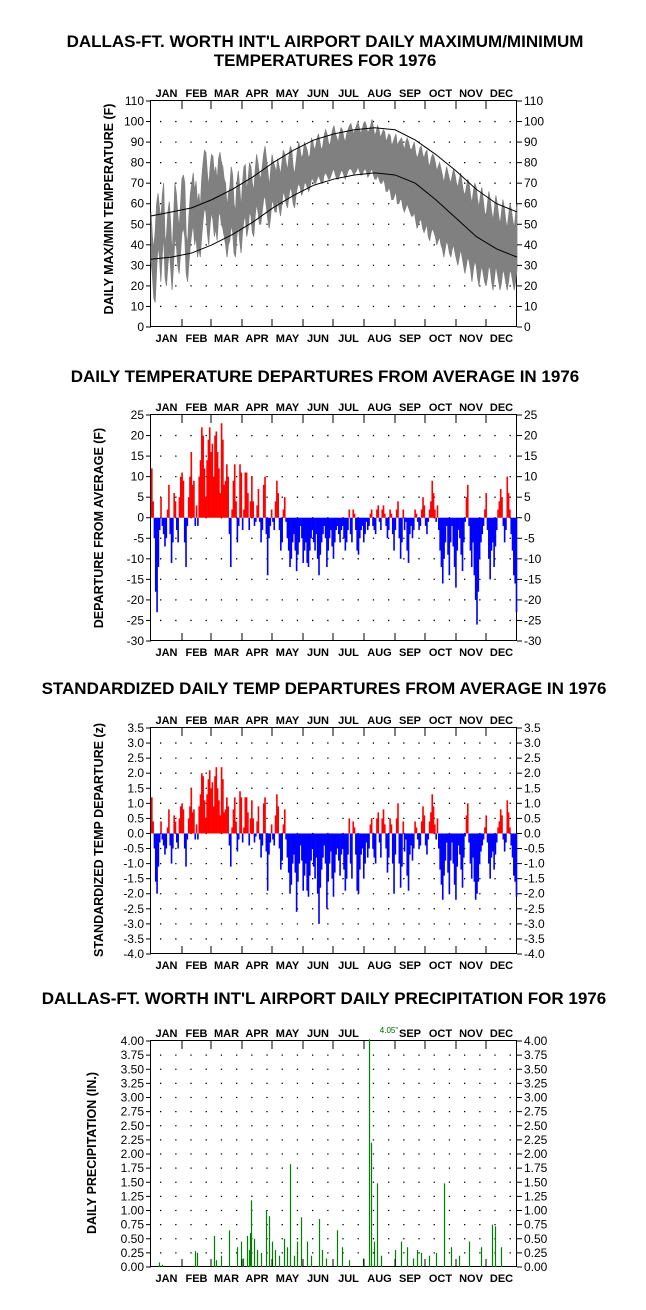 Image resolution: width=646 pixels, height=1310 pixels. Describe the element at coordinates (532, 833) in the screenshot. I see `y-tick-label-right: 0.0` at that location.